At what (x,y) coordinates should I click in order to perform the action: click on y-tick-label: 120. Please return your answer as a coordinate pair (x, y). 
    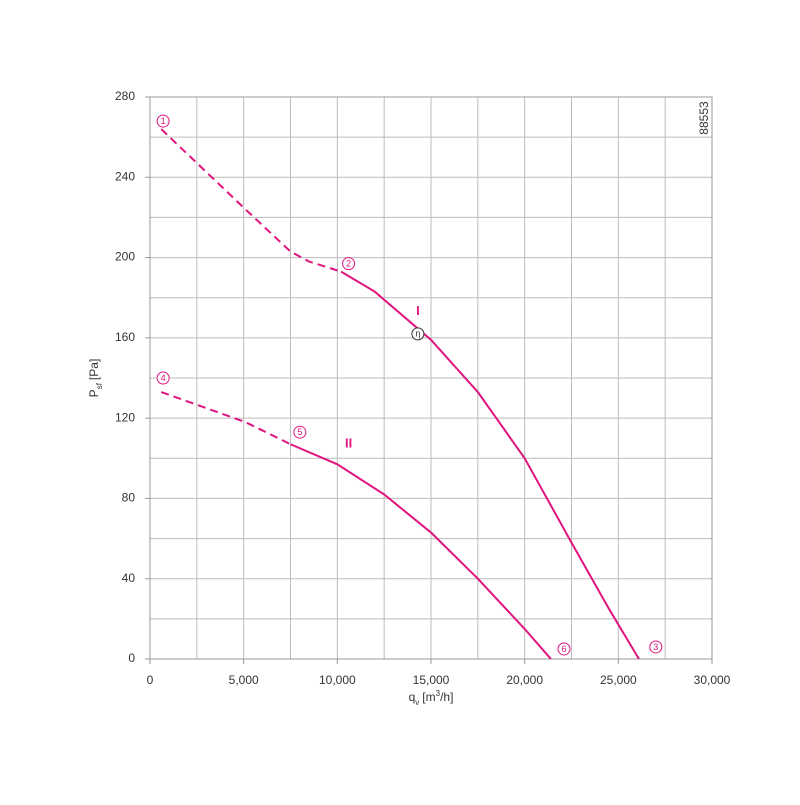
    Looking at the image, I should click on (125, 417).